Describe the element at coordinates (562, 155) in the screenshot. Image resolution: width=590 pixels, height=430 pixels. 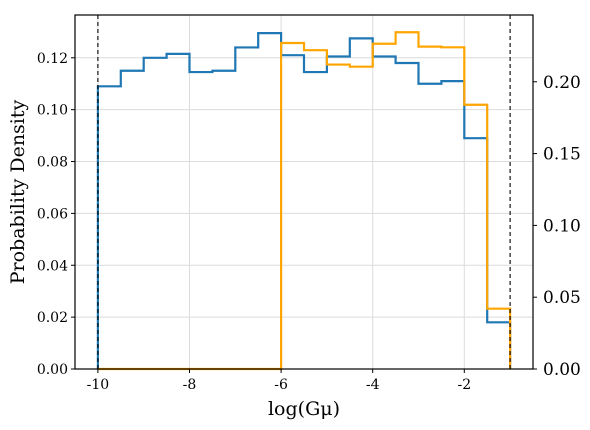
I see `y-right-tick-label: 0.15` at that location.